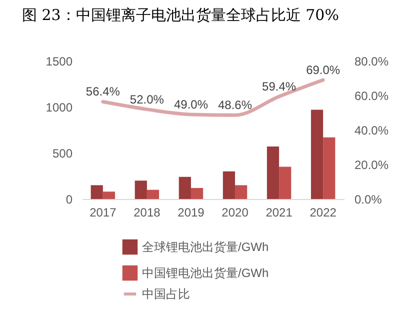  Describe the element at coordinates (147, 99) in the screenshot. I see `data-label: 52.0%` at that location.